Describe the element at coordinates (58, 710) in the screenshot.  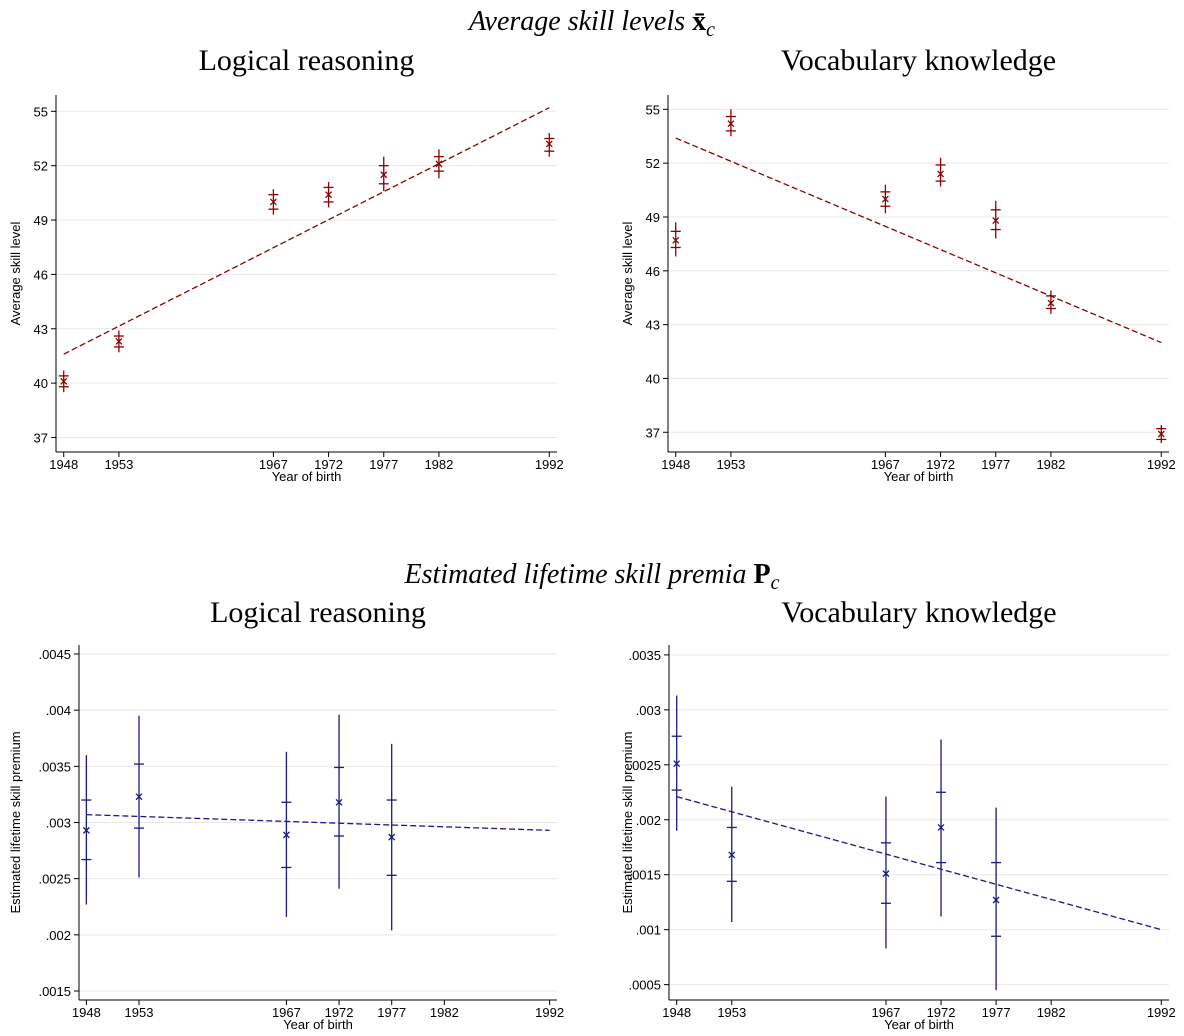
I see `y-tick-label: .004` at that location.